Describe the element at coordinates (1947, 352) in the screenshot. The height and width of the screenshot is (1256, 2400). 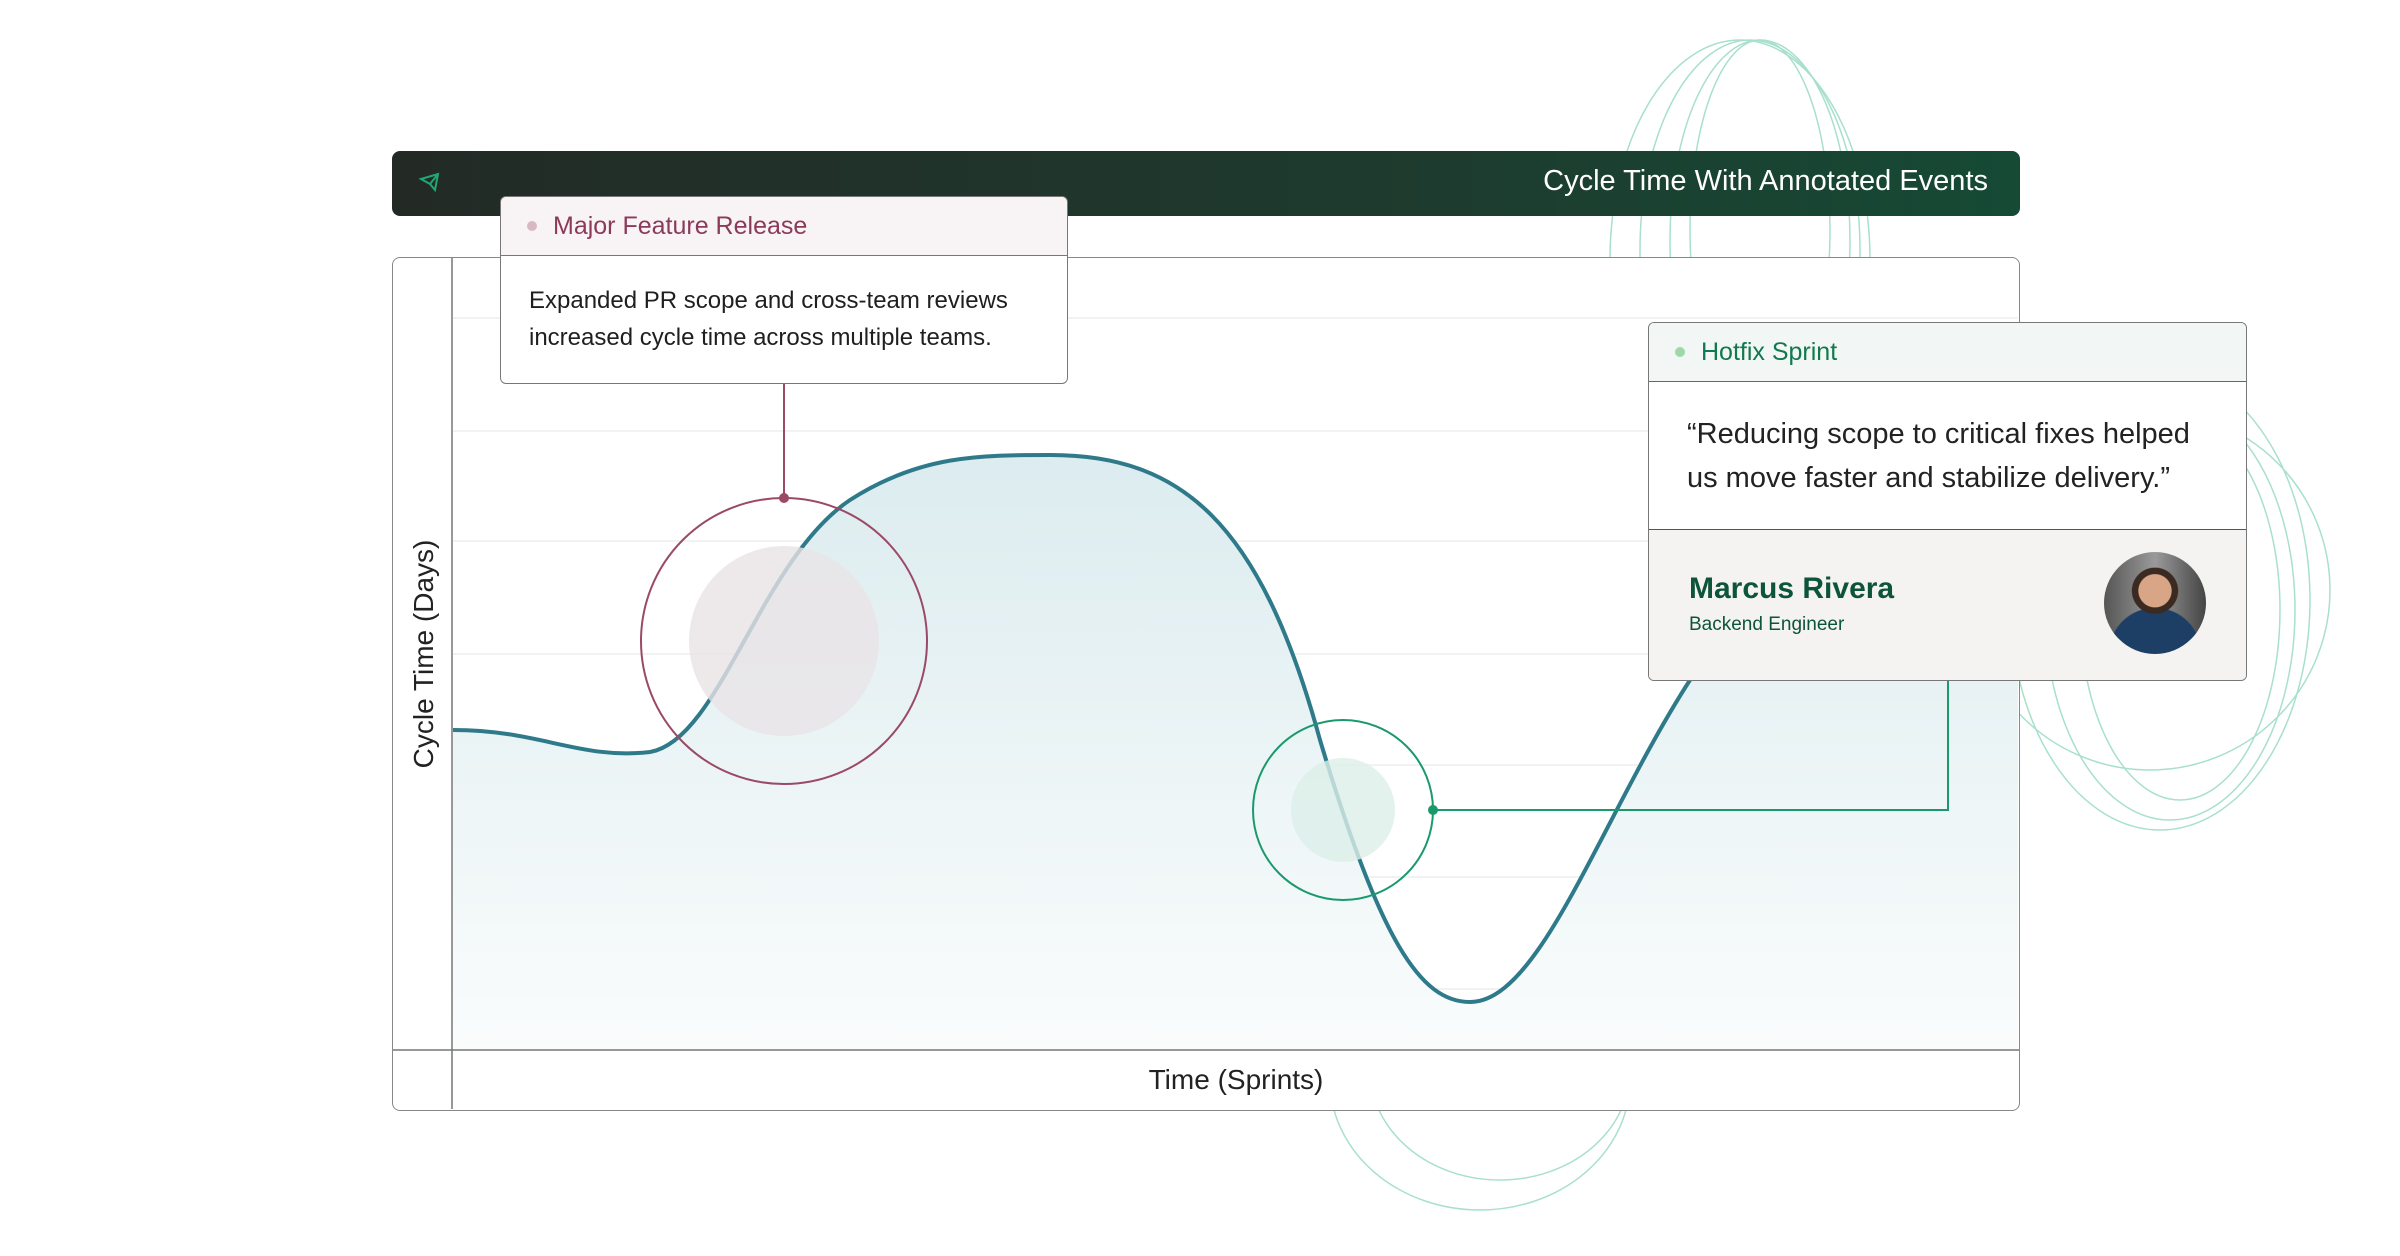
I see `event-card-header: Hotfix Sprint` at that location.